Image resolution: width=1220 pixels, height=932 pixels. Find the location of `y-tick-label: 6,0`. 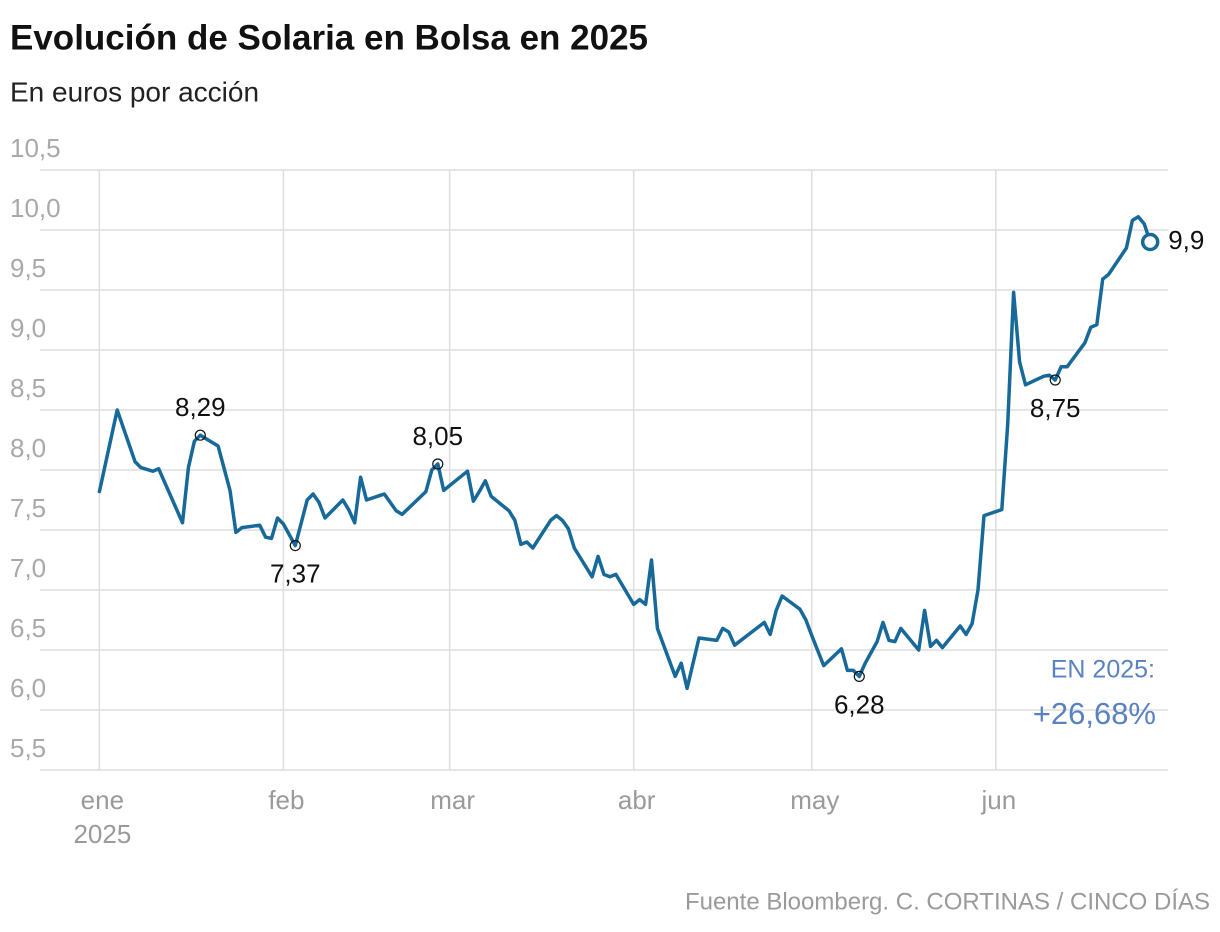

y-tick-label: 6,0 is located at coordinates (28, 688).